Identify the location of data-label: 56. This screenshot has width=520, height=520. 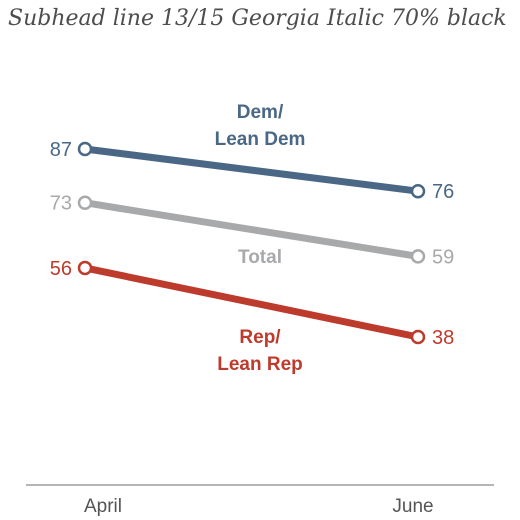
(61, 269).